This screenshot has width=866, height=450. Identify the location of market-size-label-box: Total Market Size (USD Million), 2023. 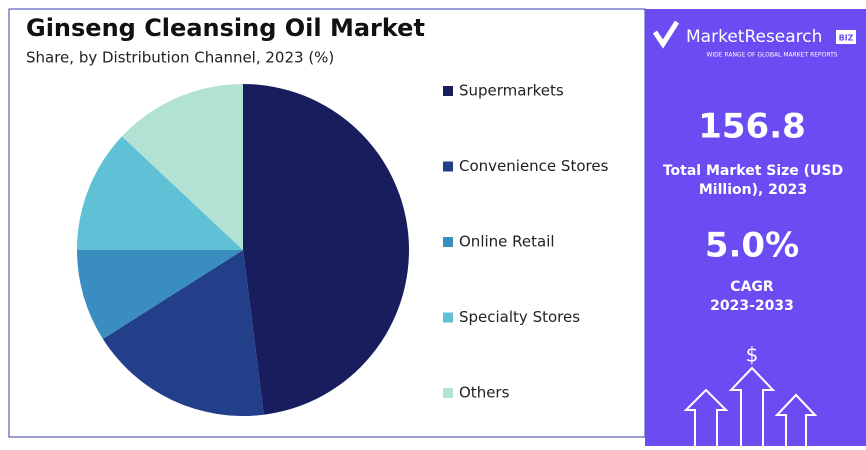
(753, 180).